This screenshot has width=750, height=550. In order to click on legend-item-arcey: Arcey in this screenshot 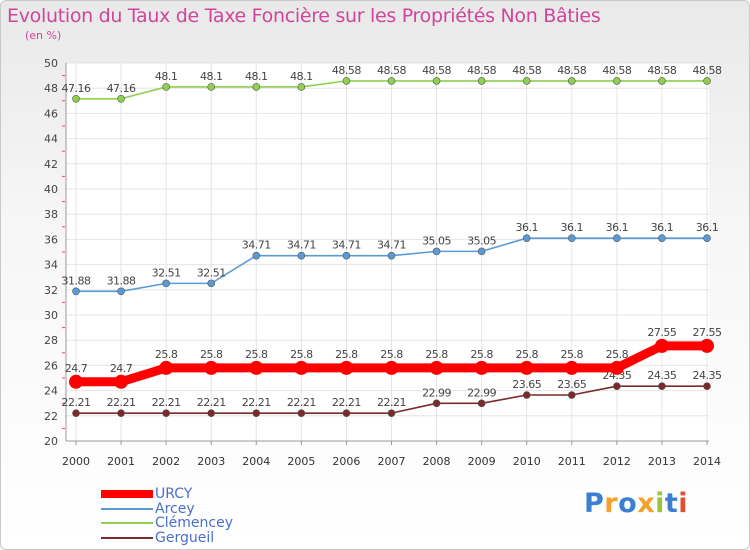, I will do `click(167, 509)`.